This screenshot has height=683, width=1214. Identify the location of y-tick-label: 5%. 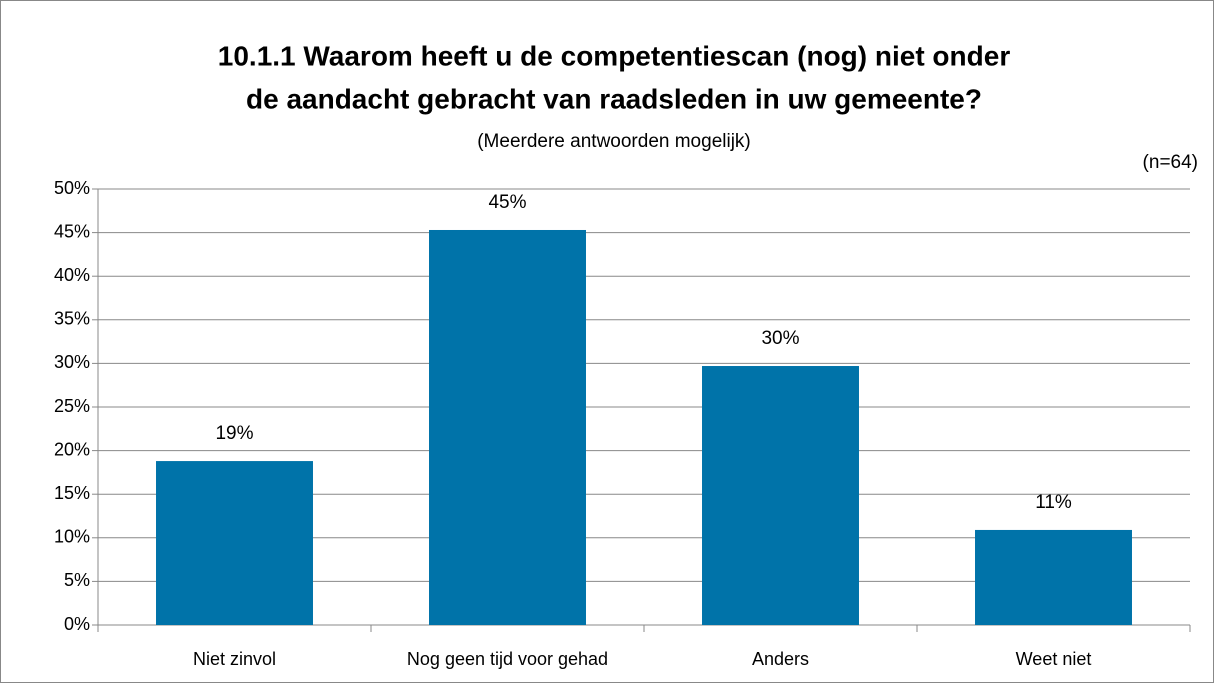
(77, 580).